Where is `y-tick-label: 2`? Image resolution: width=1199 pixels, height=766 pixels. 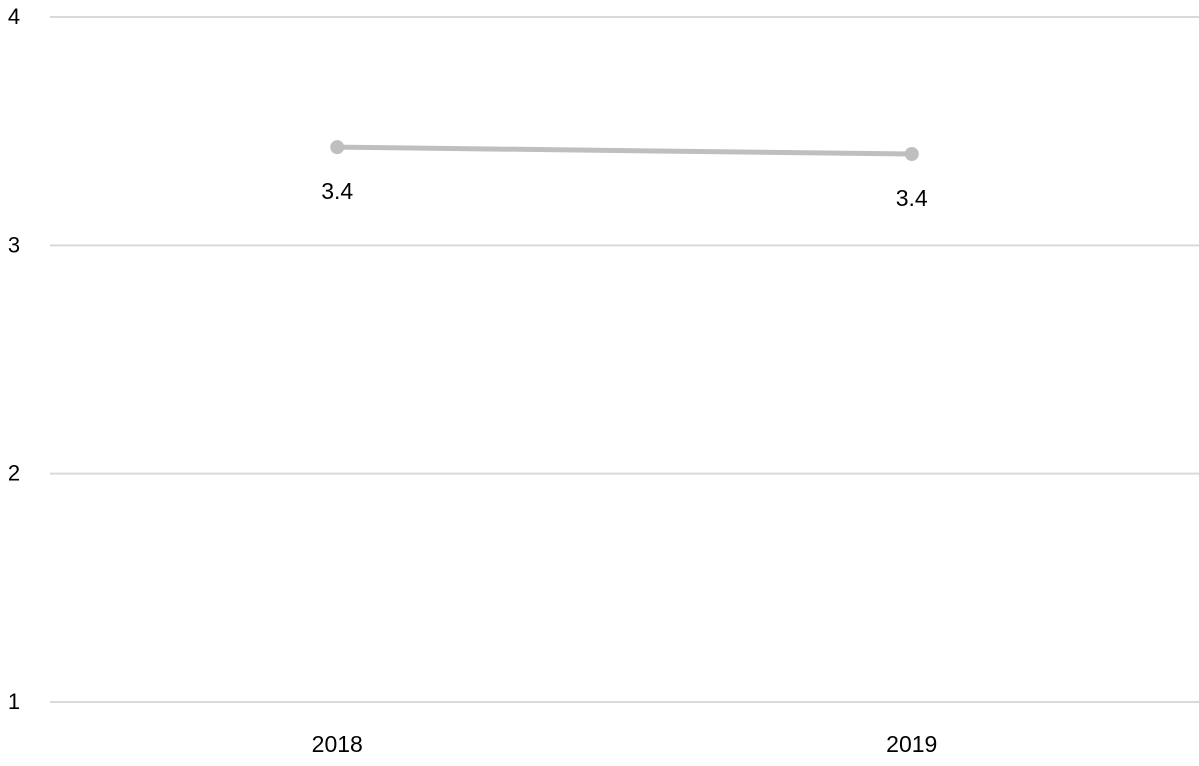 y-tick-label: 2 is located at coordinates (14, 473).